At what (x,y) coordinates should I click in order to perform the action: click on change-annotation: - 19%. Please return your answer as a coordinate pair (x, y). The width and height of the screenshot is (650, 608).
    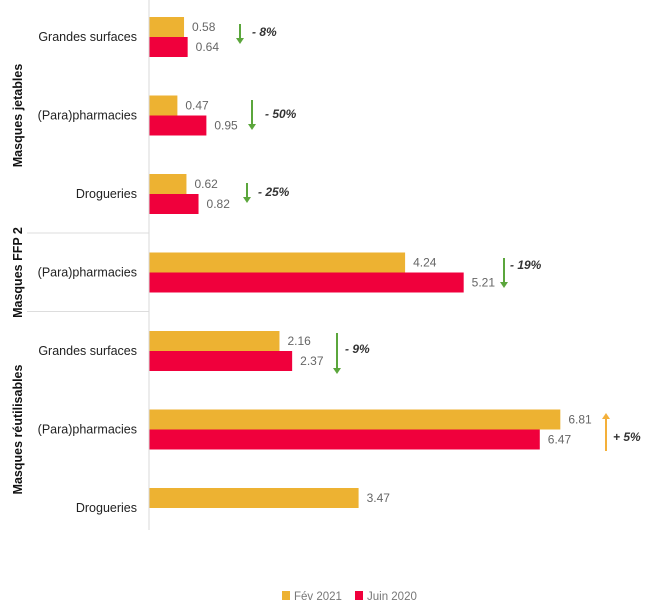
    Looking at the image, I should click on (526, 265).